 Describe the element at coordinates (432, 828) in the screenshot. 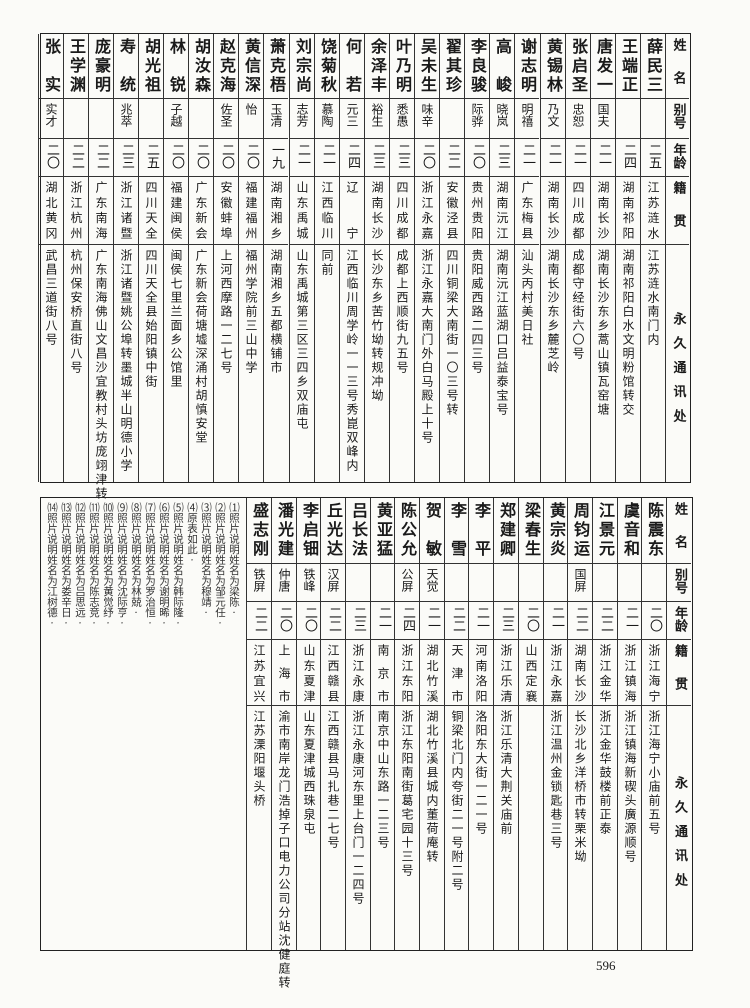

I see `address-cell: 湖北竹溪县城内董荷庵转` at that location.